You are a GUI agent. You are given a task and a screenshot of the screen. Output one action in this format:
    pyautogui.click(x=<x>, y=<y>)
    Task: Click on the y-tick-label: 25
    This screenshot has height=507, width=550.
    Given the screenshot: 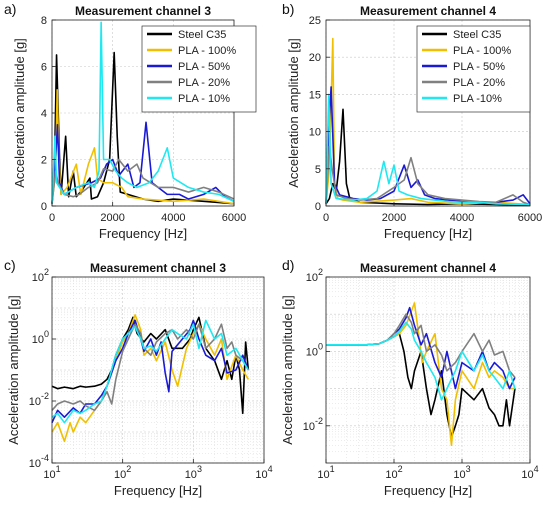 What is the action you would take?
    pyautogui.click(x=315, y=21)
    